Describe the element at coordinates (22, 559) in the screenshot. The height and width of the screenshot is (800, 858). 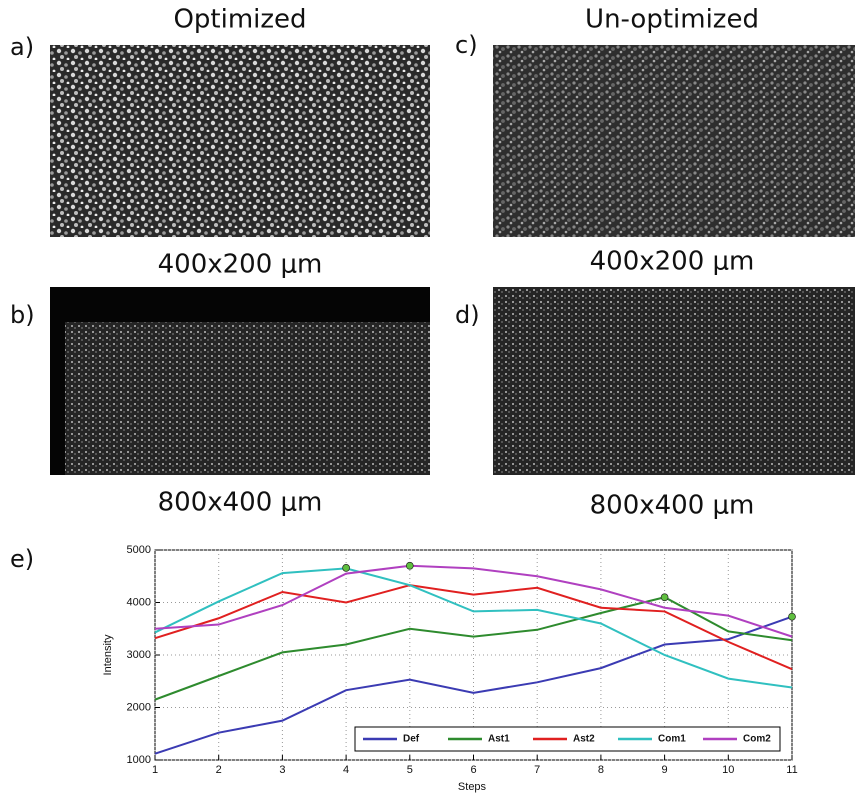
I see `panel-label: e)` at that location.